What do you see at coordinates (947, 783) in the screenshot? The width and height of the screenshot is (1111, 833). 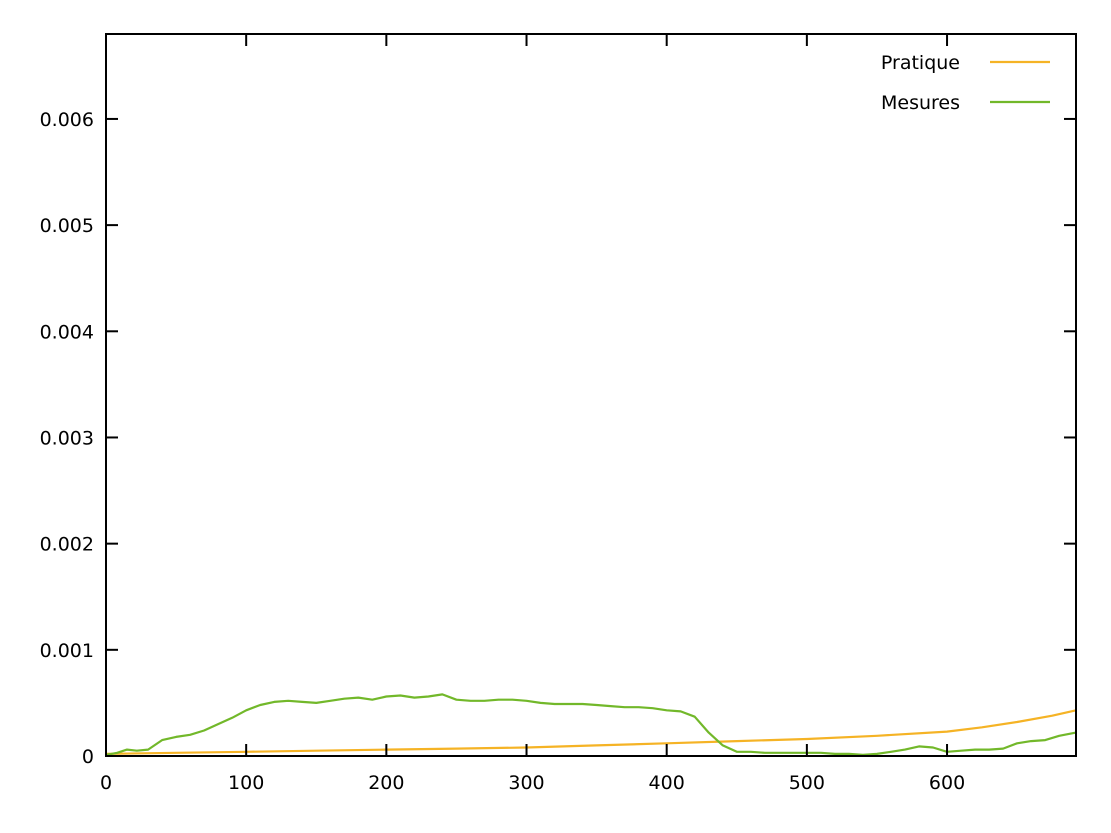 I see `x-tick-label: 600` at bounding box center [947, 783].